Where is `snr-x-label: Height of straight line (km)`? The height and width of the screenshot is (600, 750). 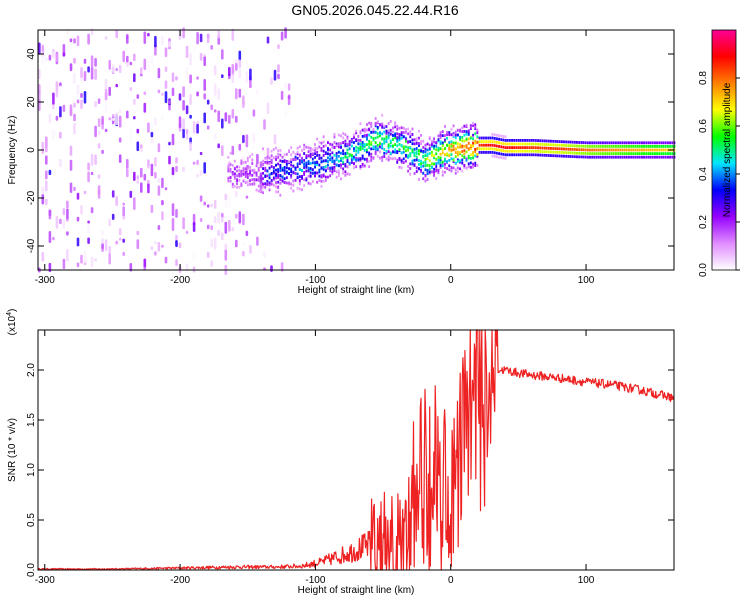
snr-x-label: Height of straight line (km) is located at coordinates (356, 590).